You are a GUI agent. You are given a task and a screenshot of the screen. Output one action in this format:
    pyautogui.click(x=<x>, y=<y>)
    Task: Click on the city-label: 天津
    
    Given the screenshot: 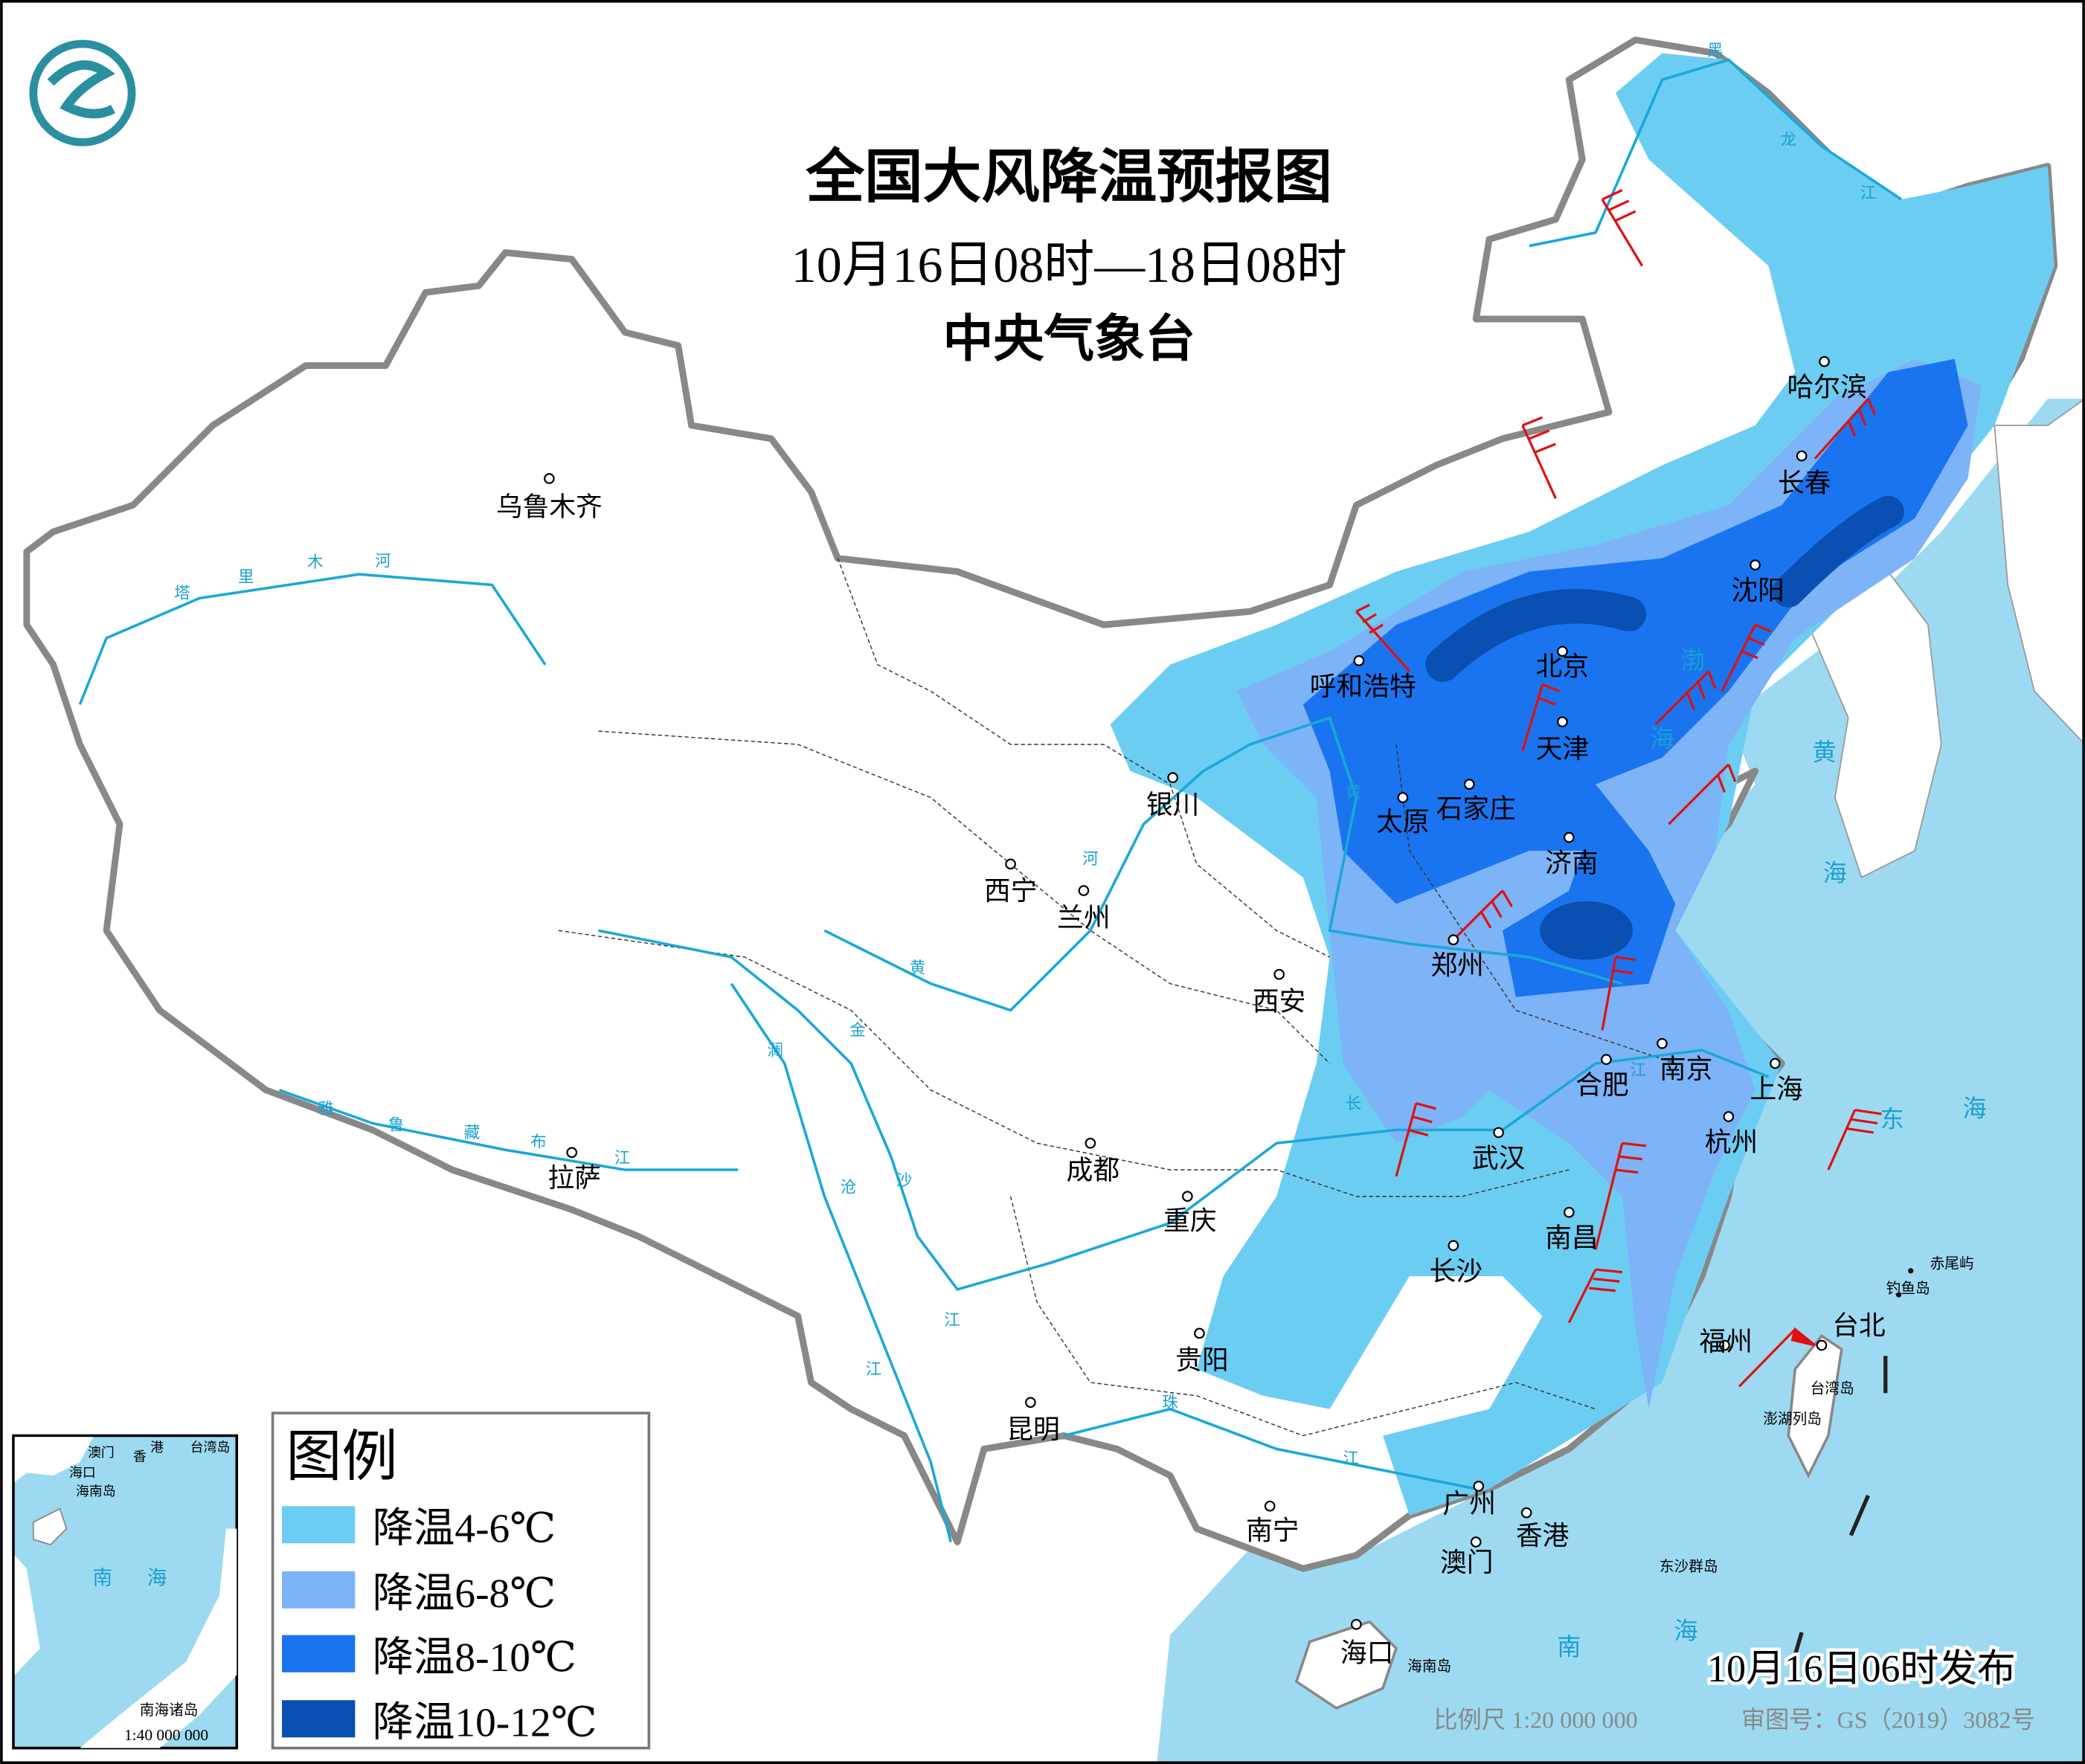 What is the action you would take?
    pyautogui.click(x=1563, y=749)
    